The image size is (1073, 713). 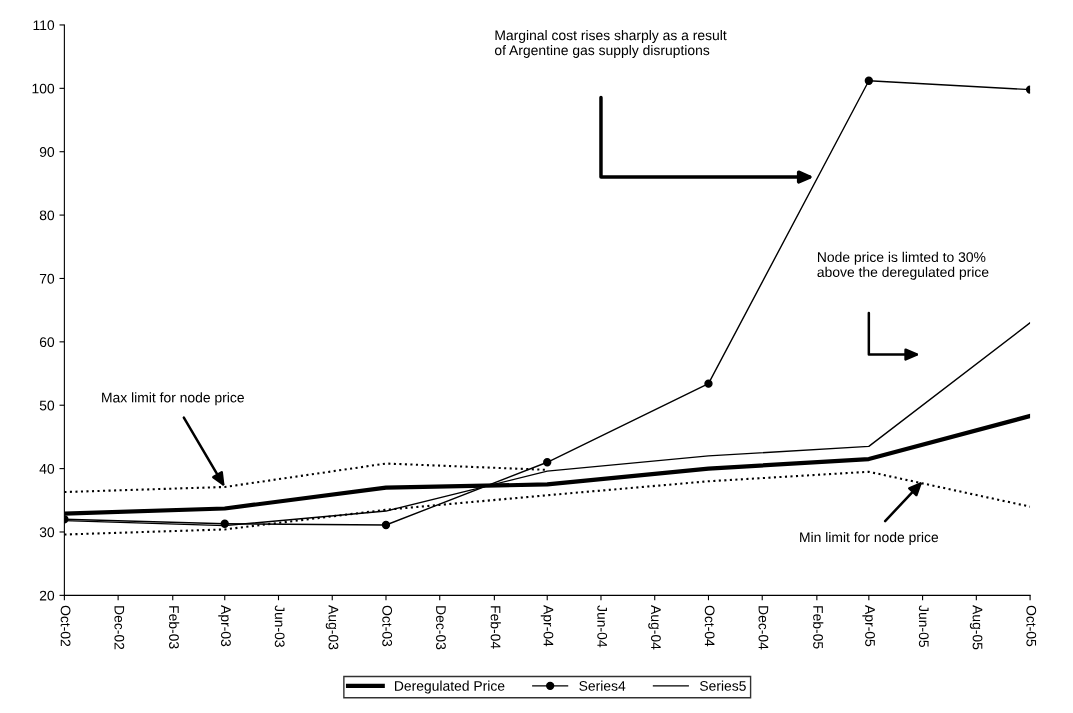 I want to click on x-tick-label: Oct-03, so click(x=387, y=626).